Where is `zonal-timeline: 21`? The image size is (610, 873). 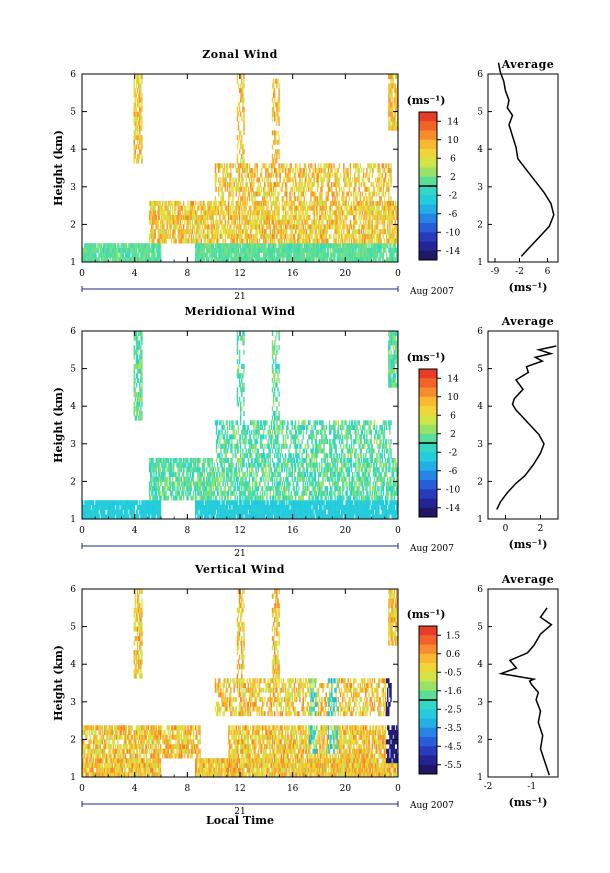 zonal-timeline: 21 is located at coordinates (240, 294).